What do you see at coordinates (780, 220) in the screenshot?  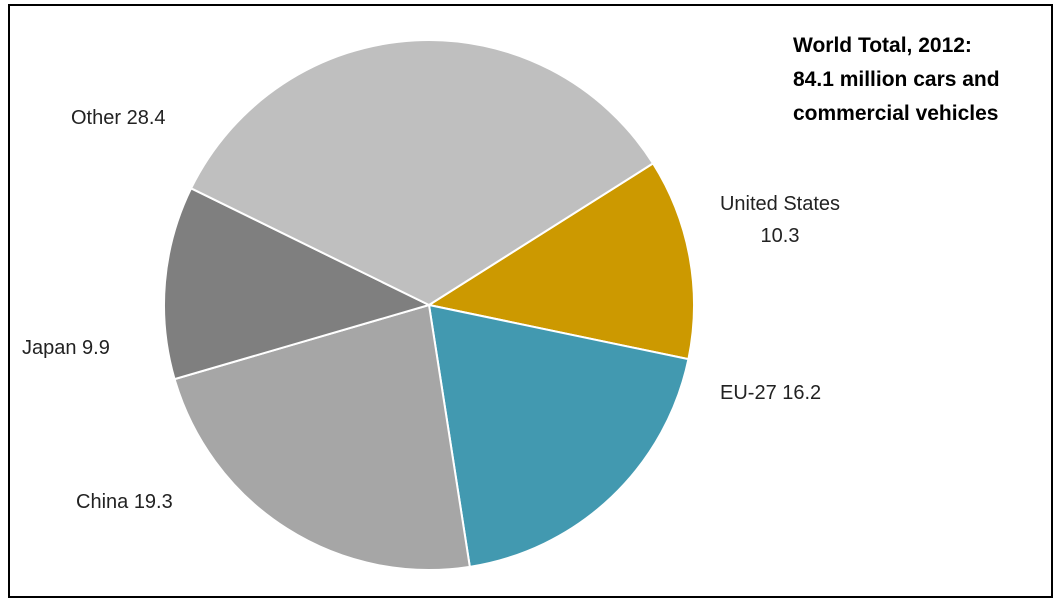 I see `slice-label-united-states: United States 10.3` at bounding box center [780, 220].